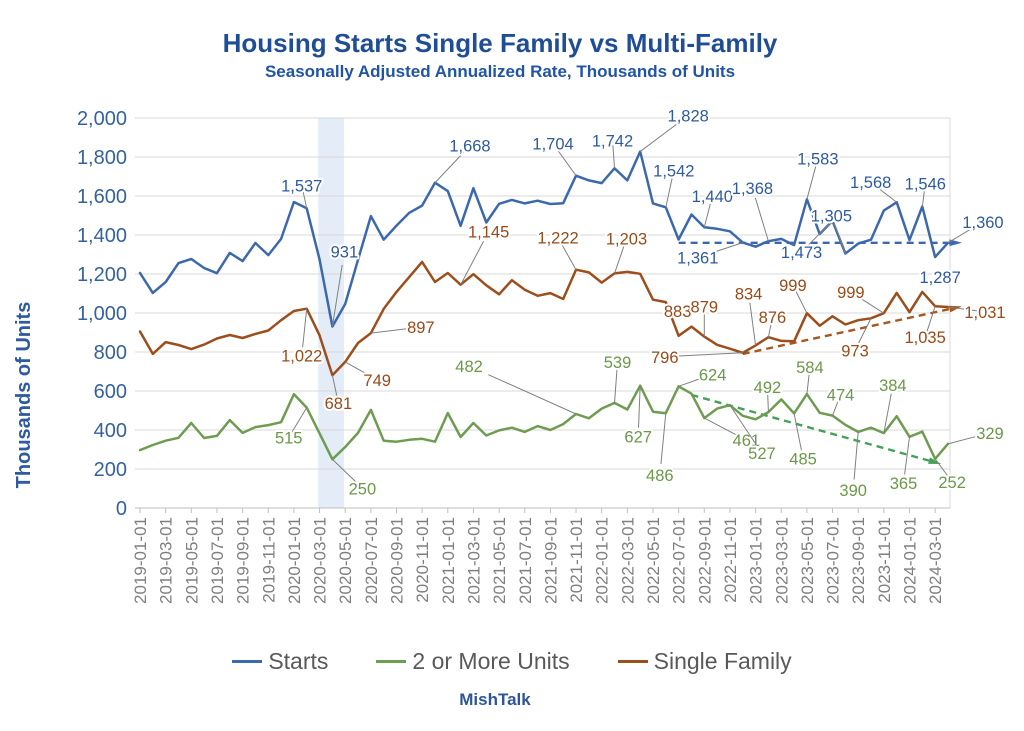 This screenshot has width=1024, height=731. Describe the element at coordinates (660, 476) in the screenshot. I see `data-label: 486` at that location.